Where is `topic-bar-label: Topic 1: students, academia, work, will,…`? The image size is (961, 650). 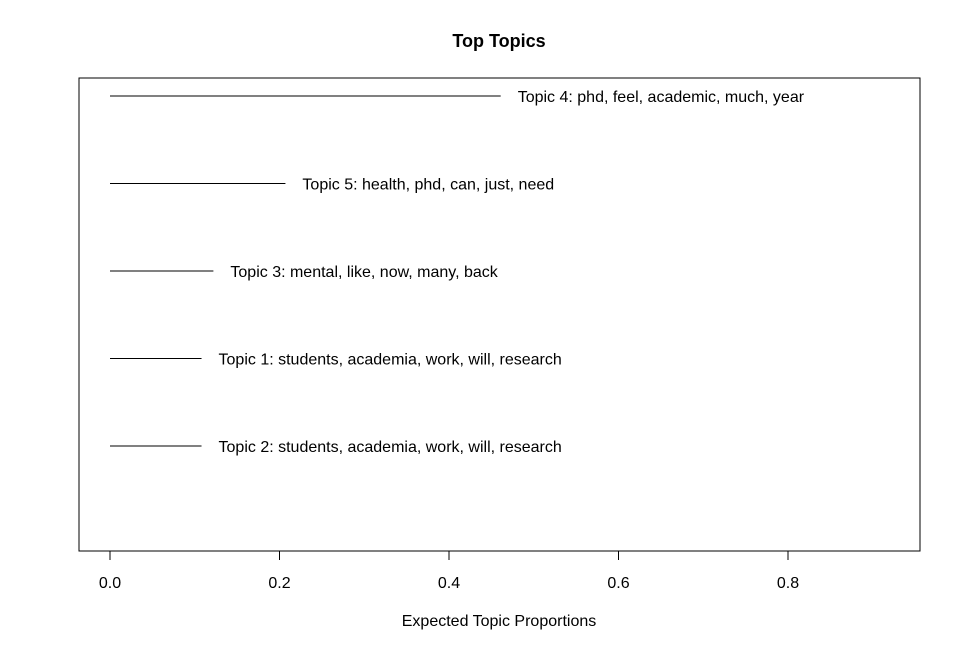 topic-bar-label: Topic 1: students, academia, work, will,… is located at coordinates (390, 360).